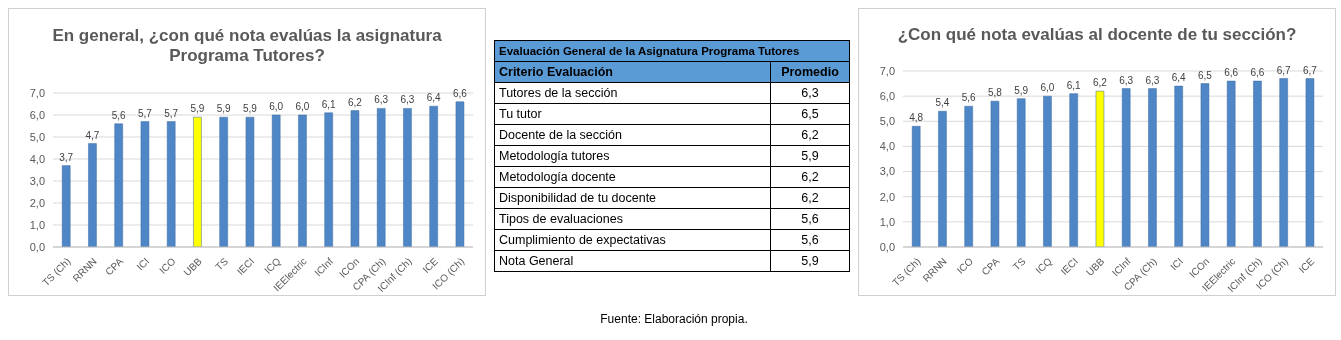 This screenshot has height=340, width=1341. What do you see at coordinates (632, 261) in the screenshot?
I see `category-label: Nota General` at bounding box center [632, 261].